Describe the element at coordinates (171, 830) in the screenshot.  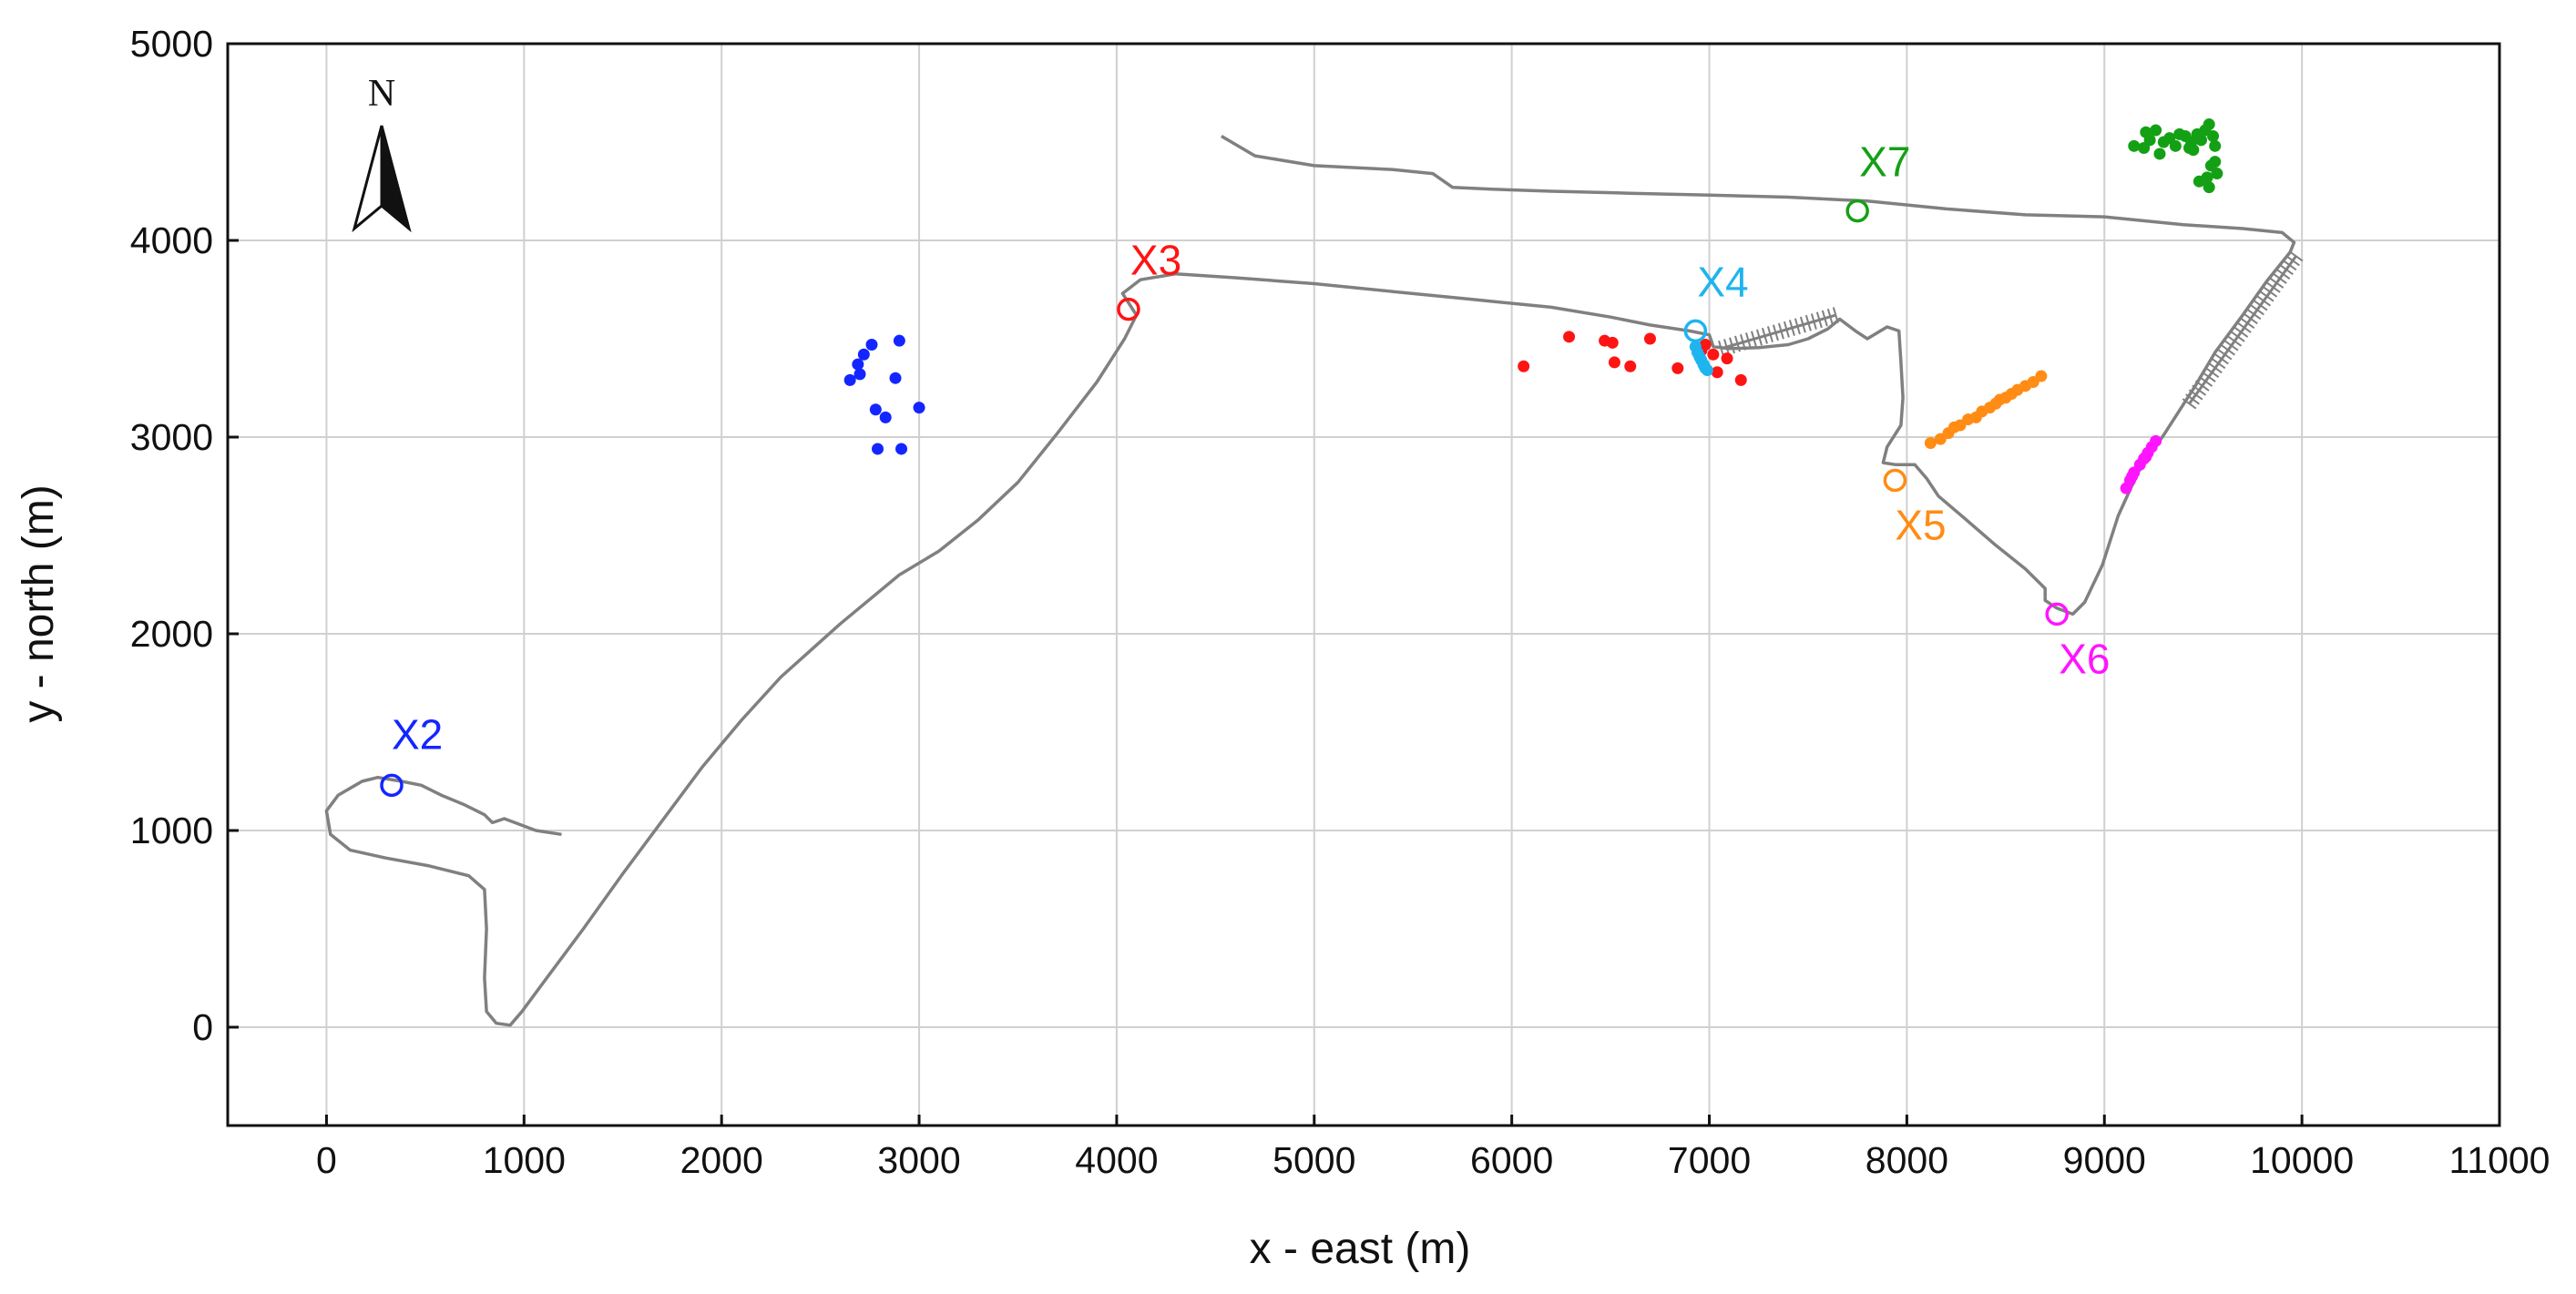
I see `y-tick-label: 1000` at that location.